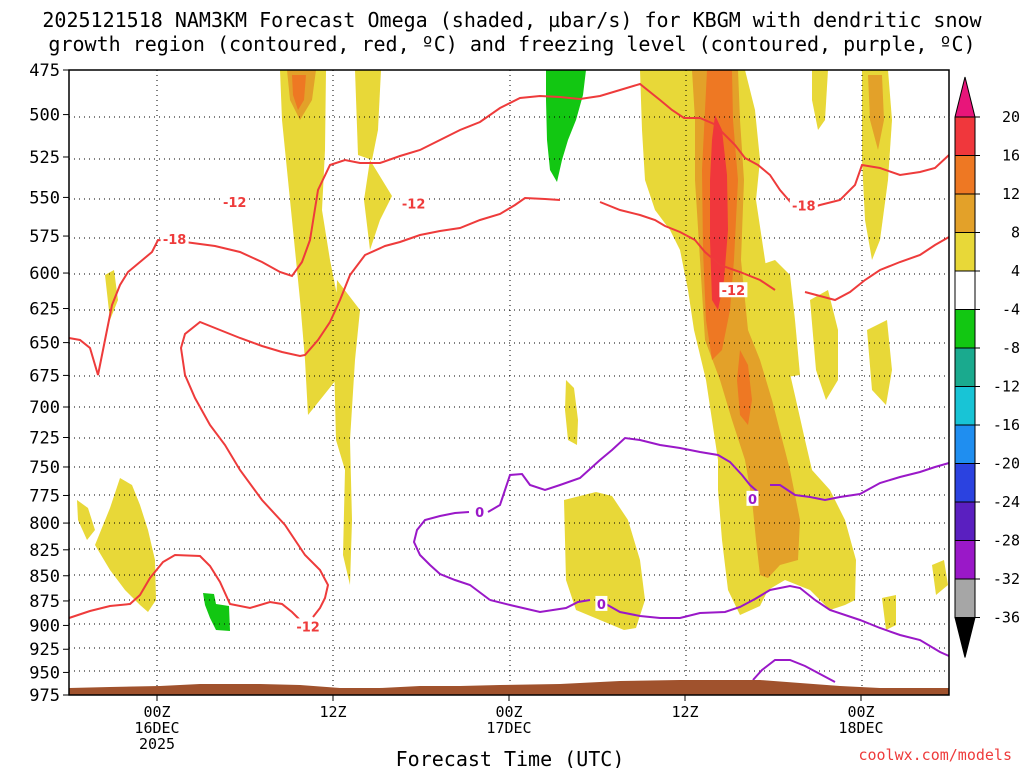 The image size is (1024, 768). I want to click on colorbar-label: -32, so click(1006, 579).